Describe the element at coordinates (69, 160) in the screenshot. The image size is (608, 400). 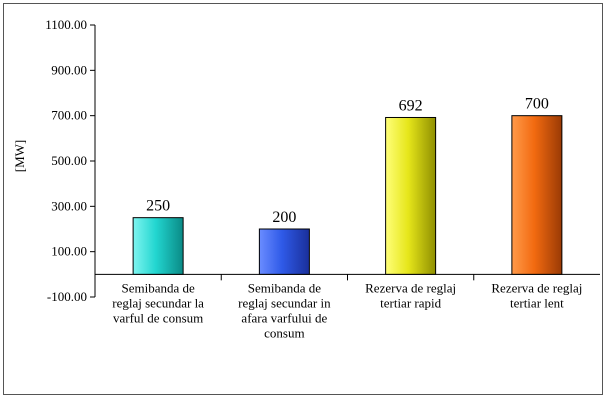
I see `y-tick-label: 500.00` at that location.